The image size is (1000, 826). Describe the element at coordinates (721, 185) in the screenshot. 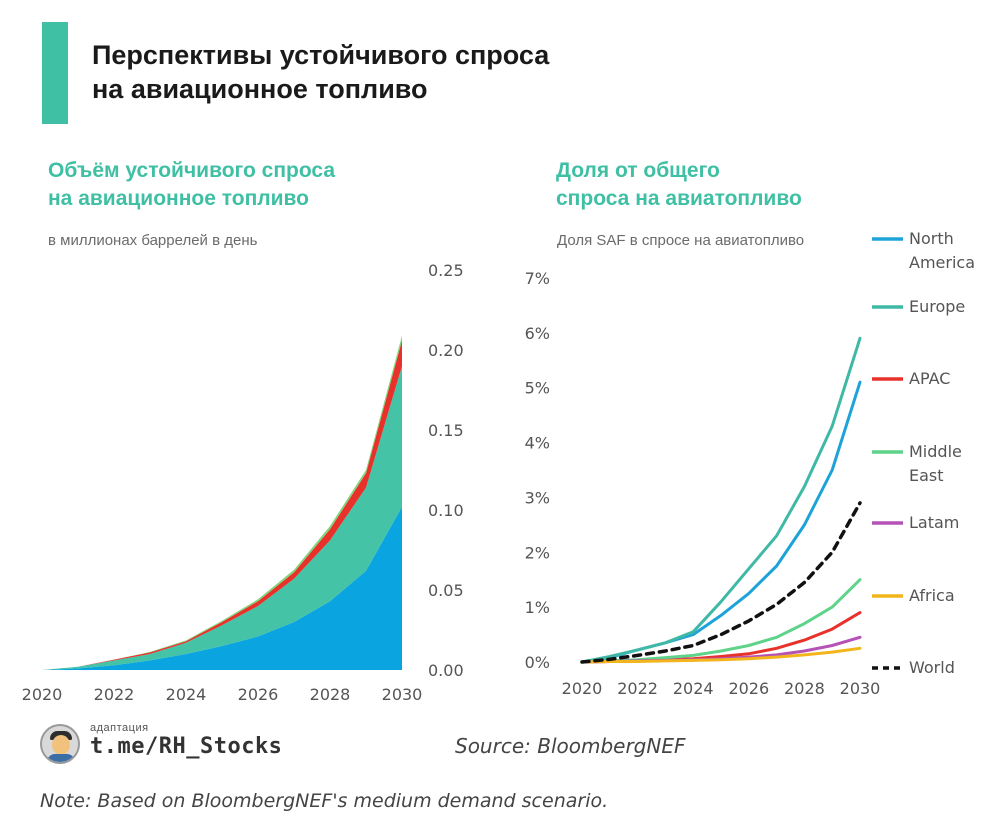

I see `right-chart-title: Доля от общего спроса на авиатопливо` at that location.